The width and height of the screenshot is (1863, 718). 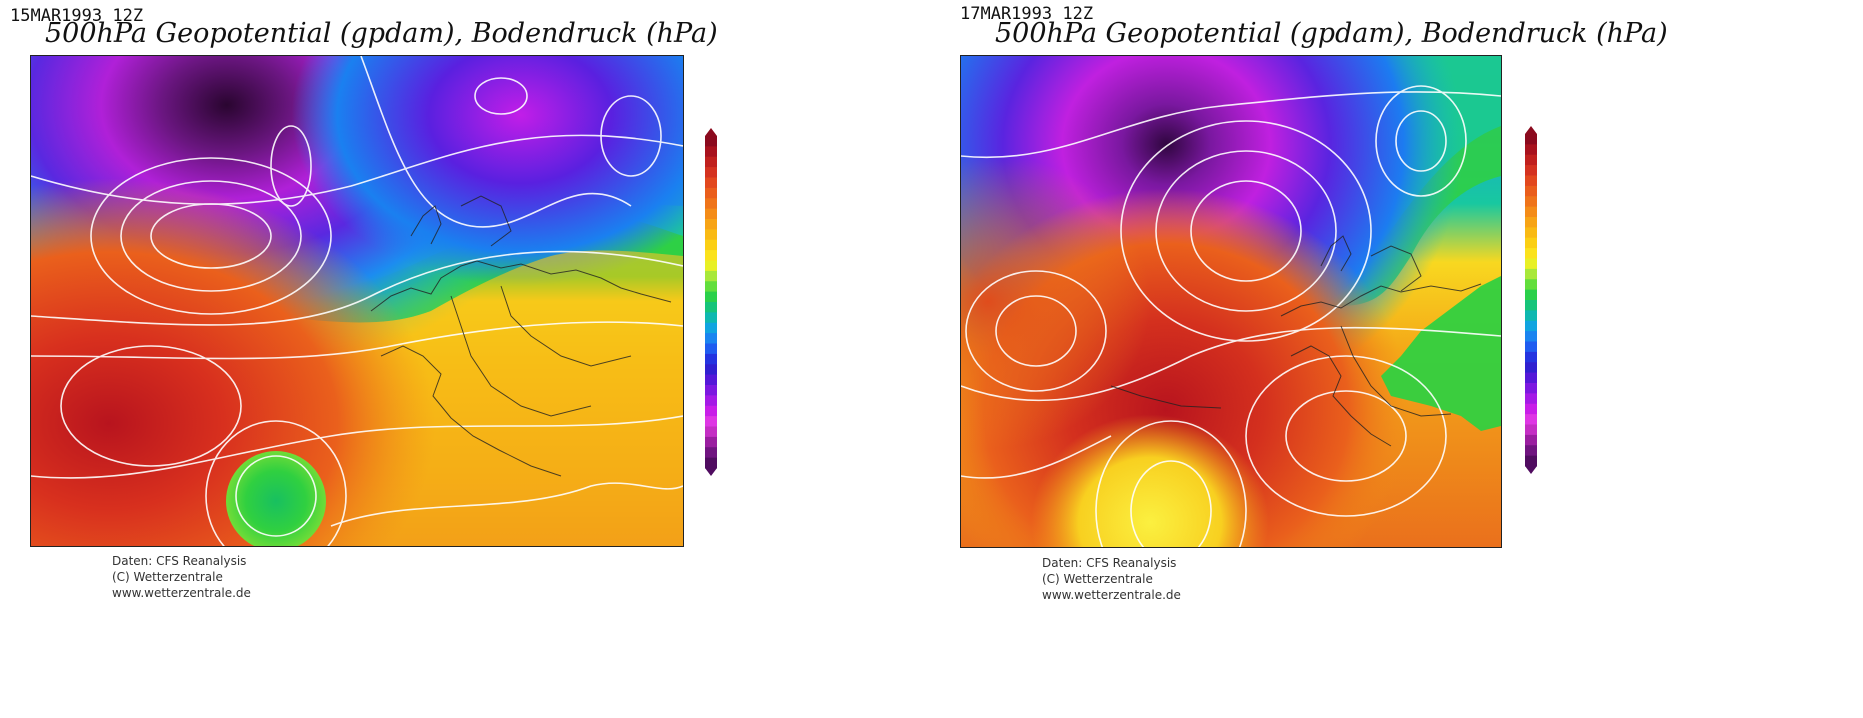 I want to click on datestamp: 15MAR1993 12Z, so click(x=77, y=16).